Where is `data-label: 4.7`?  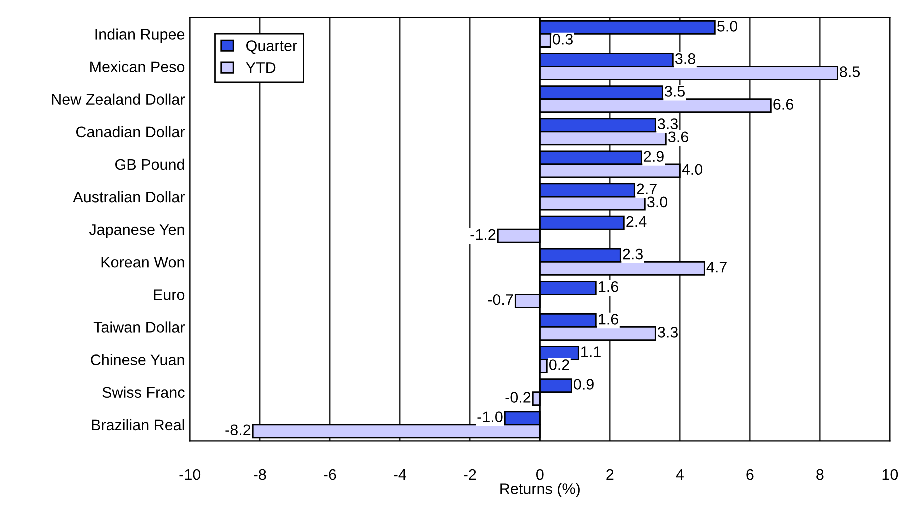
data-label: 4.7 is located at coordinates (716, 267).